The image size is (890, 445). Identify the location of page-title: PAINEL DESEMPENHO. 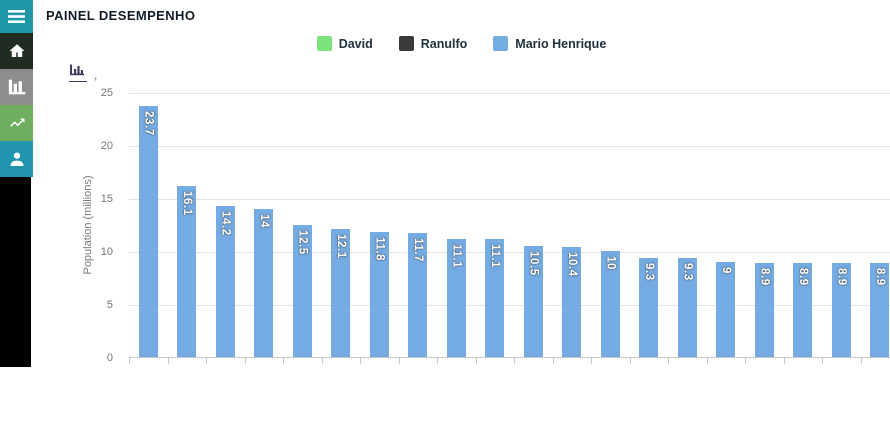
(121, 15).